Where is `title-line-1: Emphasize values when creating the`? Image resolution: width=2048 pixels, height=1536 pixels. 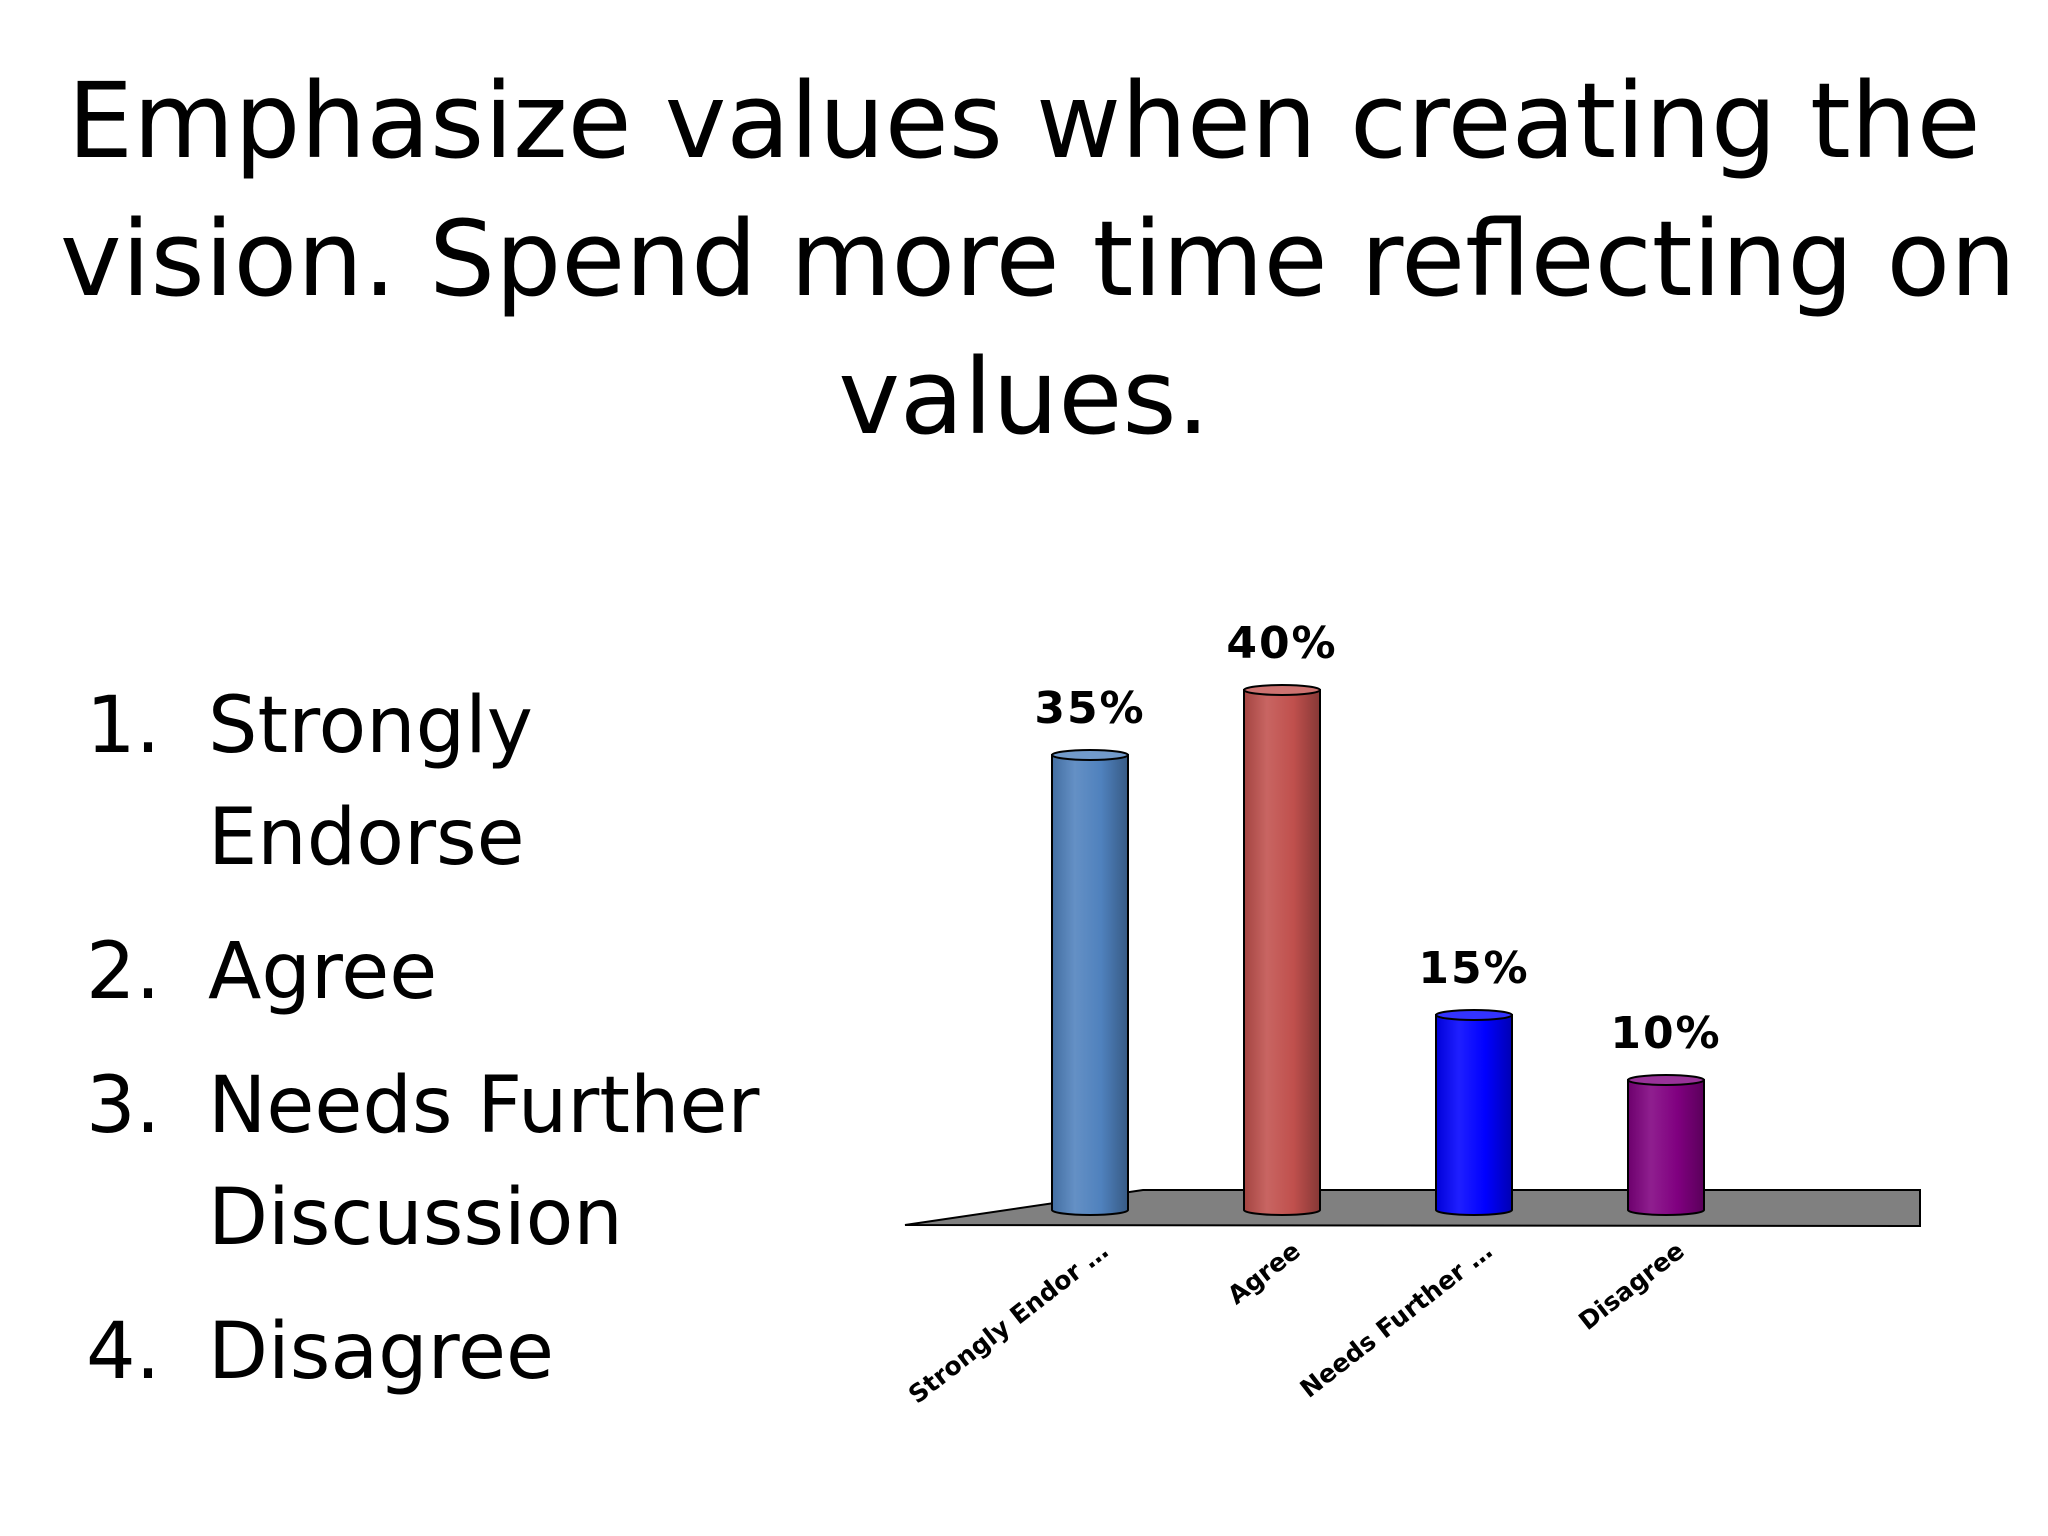 title-line-1: Emphasize values when creating the is located at coordinates (1024, 121).